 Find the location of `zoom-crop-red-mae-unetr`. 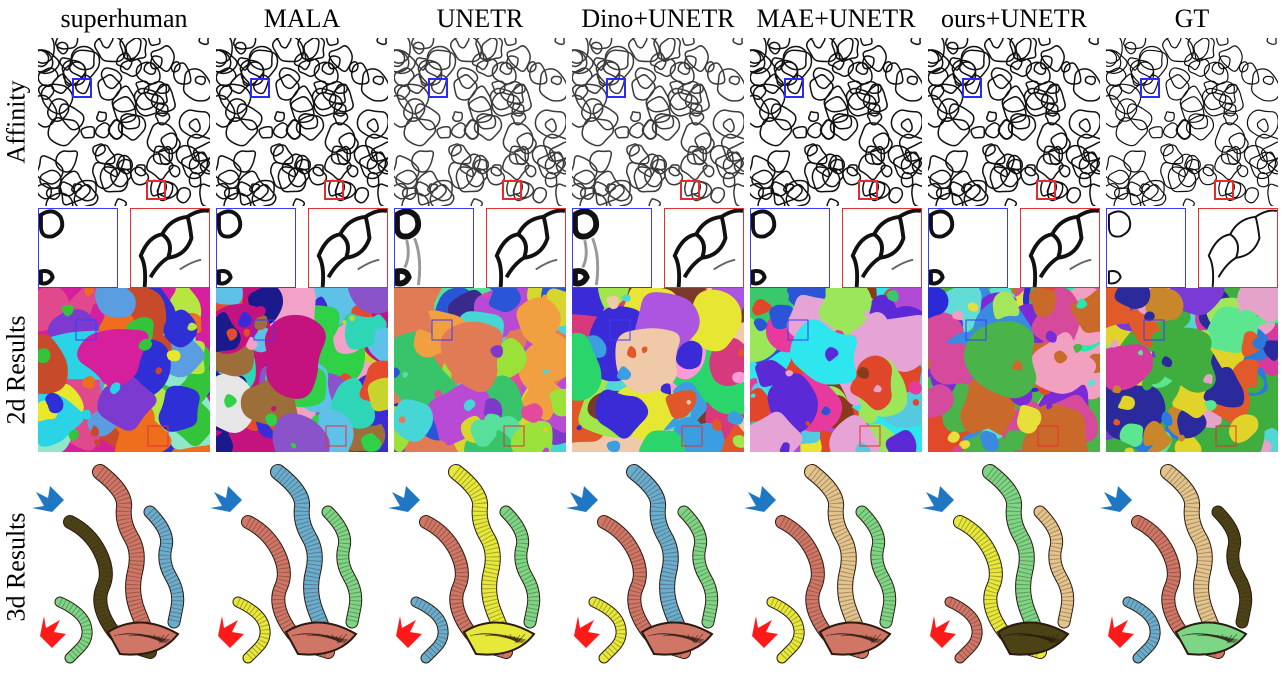

zoom-crop-red-mae-unetr is located at coordinates (882, 248).